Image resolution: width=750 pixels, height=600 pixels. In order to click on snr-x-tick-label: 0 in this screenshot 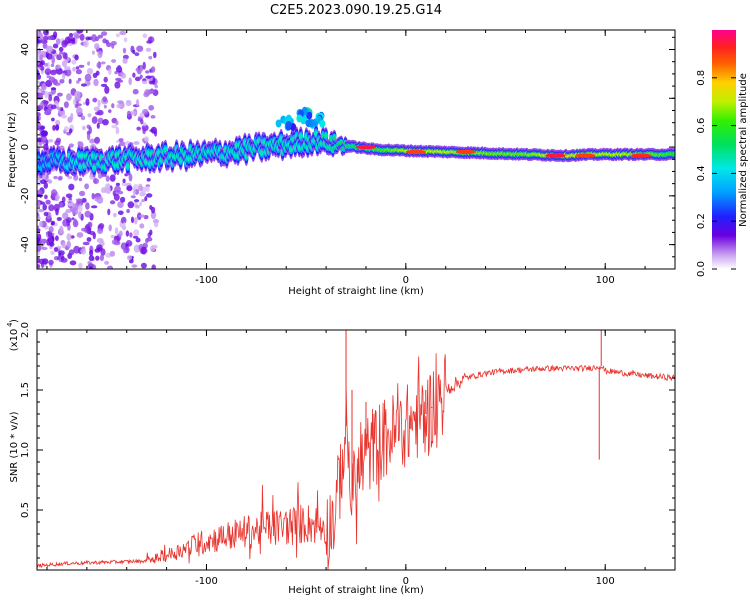, I will do `click(406, 581)`.